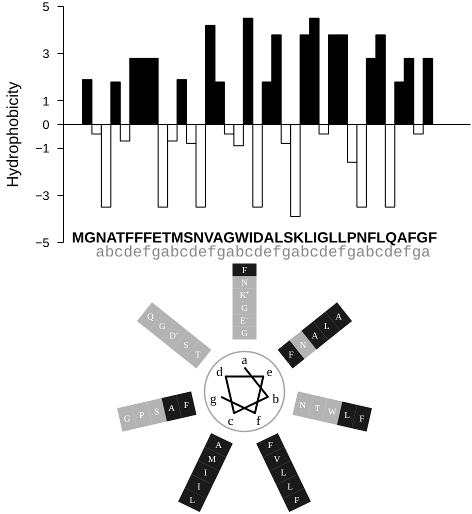 The width and height of the screenshot is (472, 514). Describe the element at coordinates (277, 459) in the screenshot. I see `category-label: V` at that location.